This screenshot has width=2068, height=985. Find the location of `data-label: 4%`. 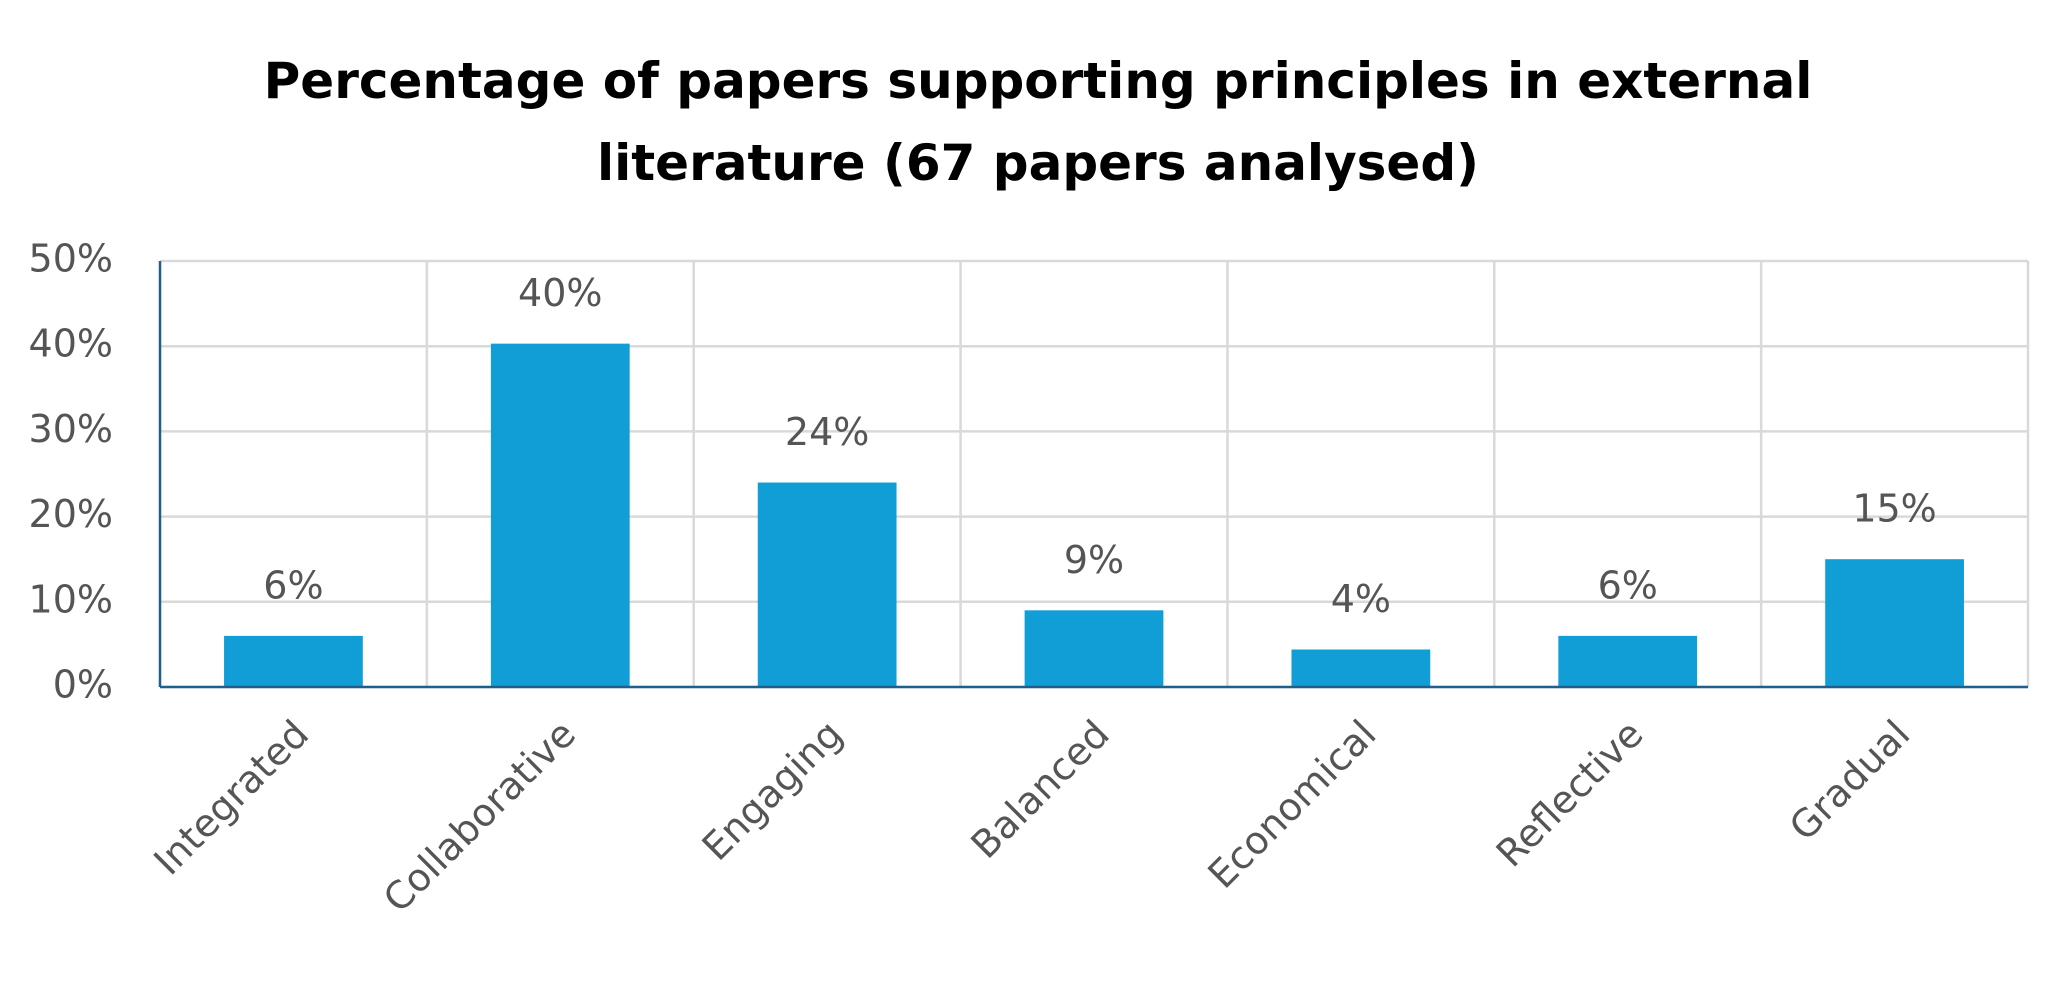

data-label: 4% is located at coordinates (1361, 599).